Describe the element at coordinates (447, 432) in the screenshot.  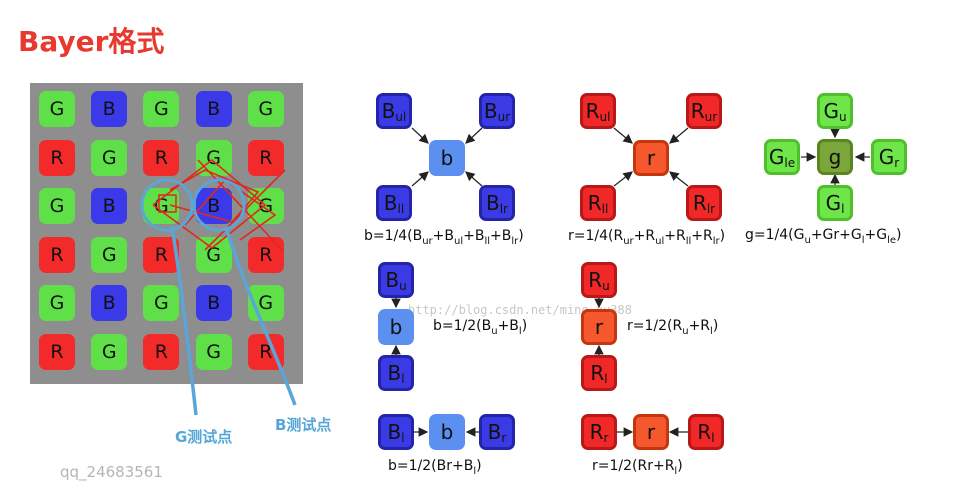
I see `b-horiz-center-node: b` at that location.